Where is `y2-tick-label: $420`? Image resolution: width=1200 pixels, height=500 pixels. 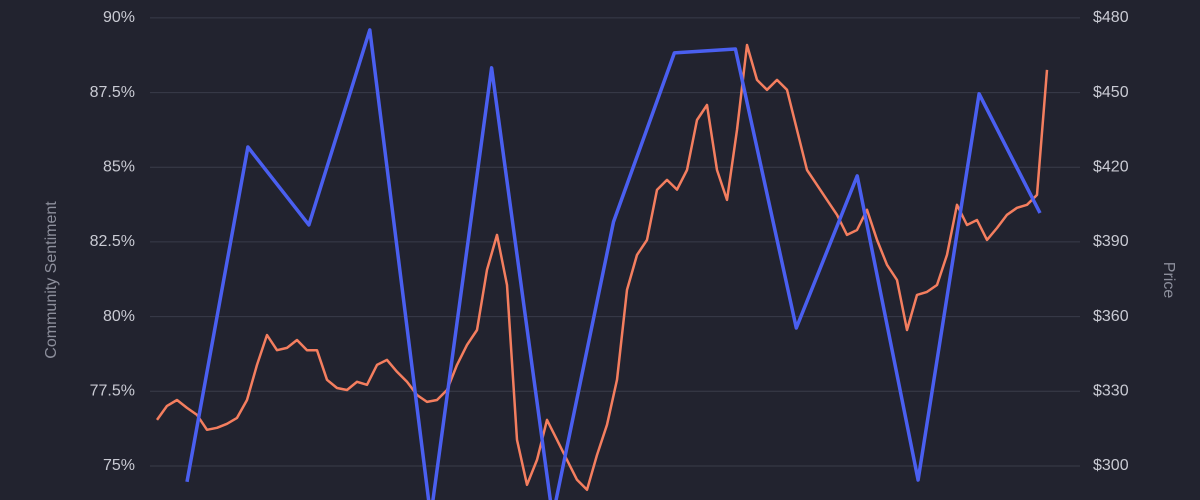 y2-tick-label: $420 is located at coordinates (1111, 166).